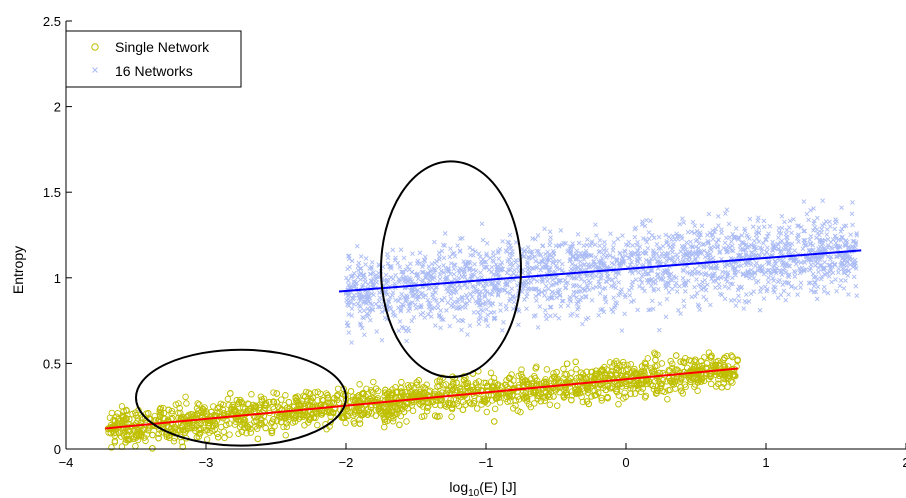 The image size is (906, 498). Describe the element at coordinates (153, 59) in the screenshot. I see `legend-box` at that location.